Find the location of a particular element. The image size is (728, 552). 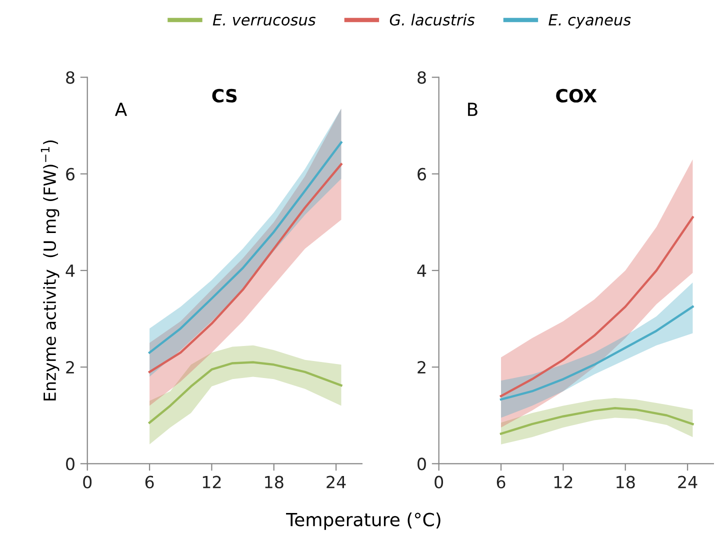

text: COX is located at coordinates (576, 95).